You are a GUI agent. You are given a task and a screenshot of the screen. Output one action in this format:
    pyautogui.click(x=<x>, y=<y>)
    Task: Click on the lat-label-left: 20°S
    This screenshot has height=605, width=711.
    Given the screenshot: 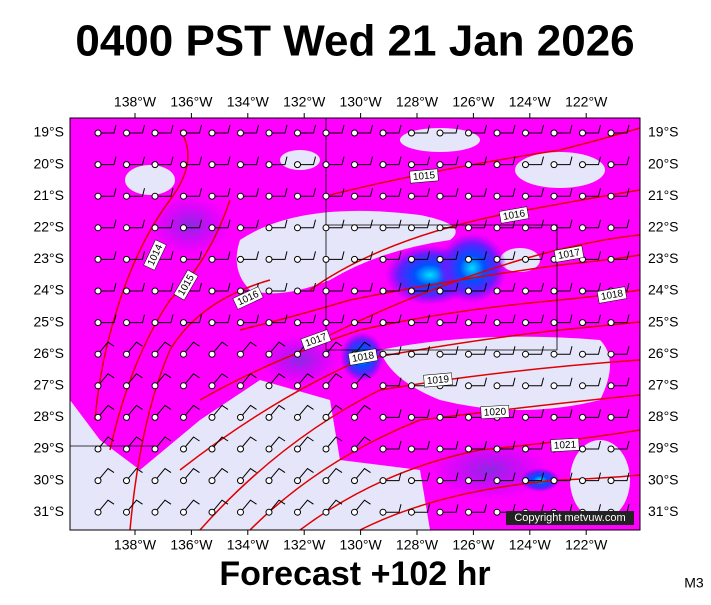 What is the action you would take?
    pyautogui.click(x=48, y=163)
    